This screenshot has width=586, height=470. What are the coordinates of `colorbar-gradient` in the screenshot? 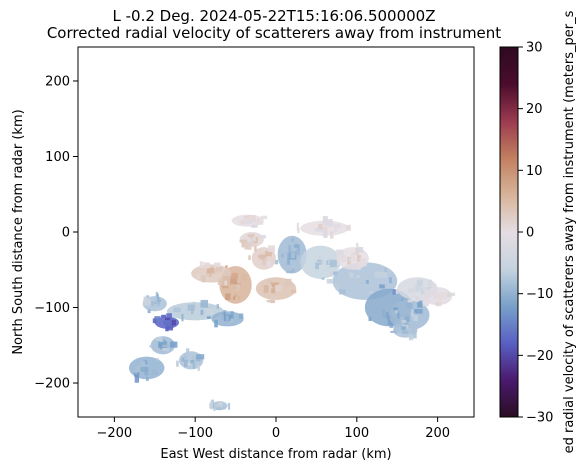 It's located at (509, 232).